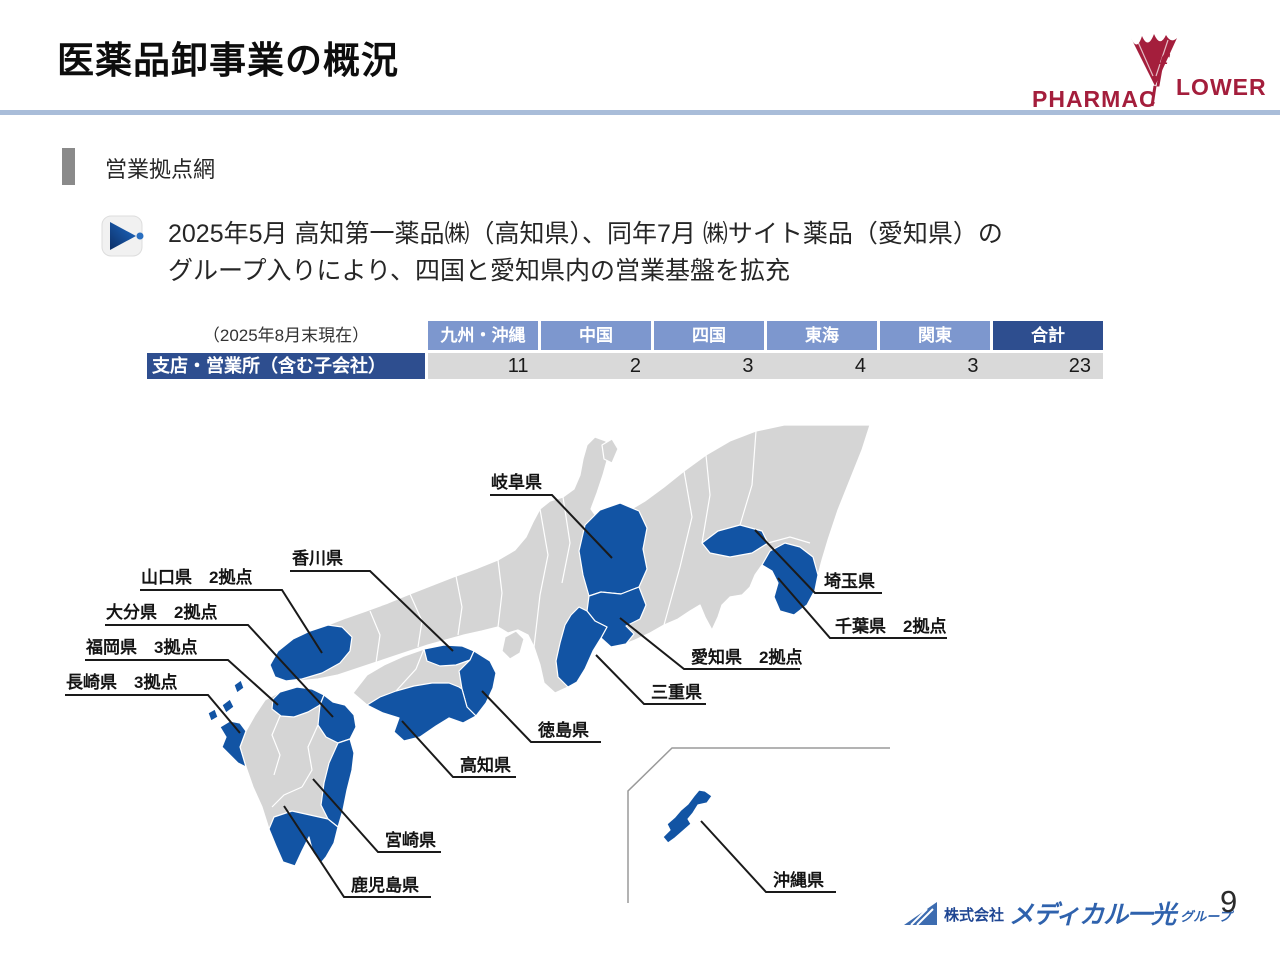  What do you see at coordinates (709, 643) in the screenshot?
I see `callout-aichi` at bounding box center [709, 643].